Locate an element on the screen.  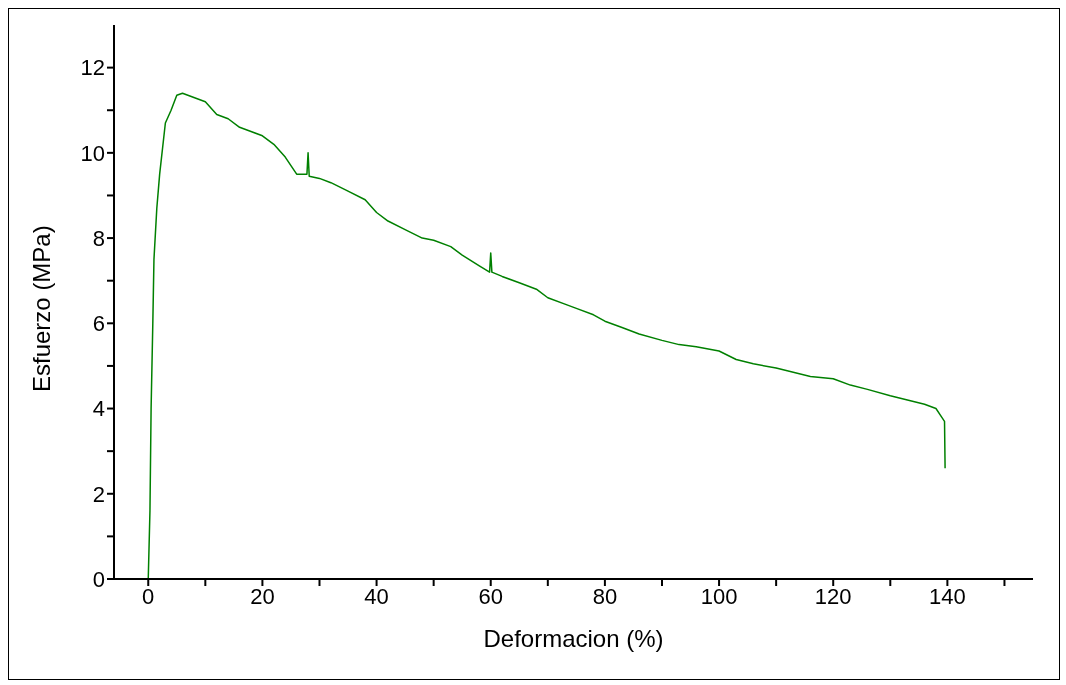
y-tick-label: 2 is located at coordinates (98, 494).